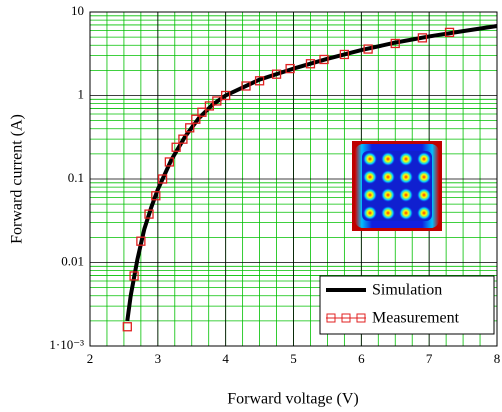  What do you see at coordinates (76, 177) in the screenshot?
I see `y-tick-label: 0.1` at bounding box center [76, 177].